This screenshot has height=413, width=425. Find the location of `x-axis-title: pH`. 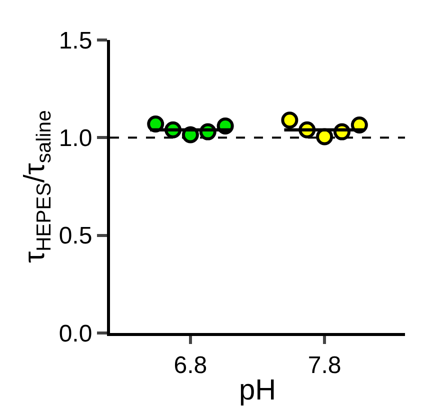

x-axis-title: pH is located at coordinates (257, 390).